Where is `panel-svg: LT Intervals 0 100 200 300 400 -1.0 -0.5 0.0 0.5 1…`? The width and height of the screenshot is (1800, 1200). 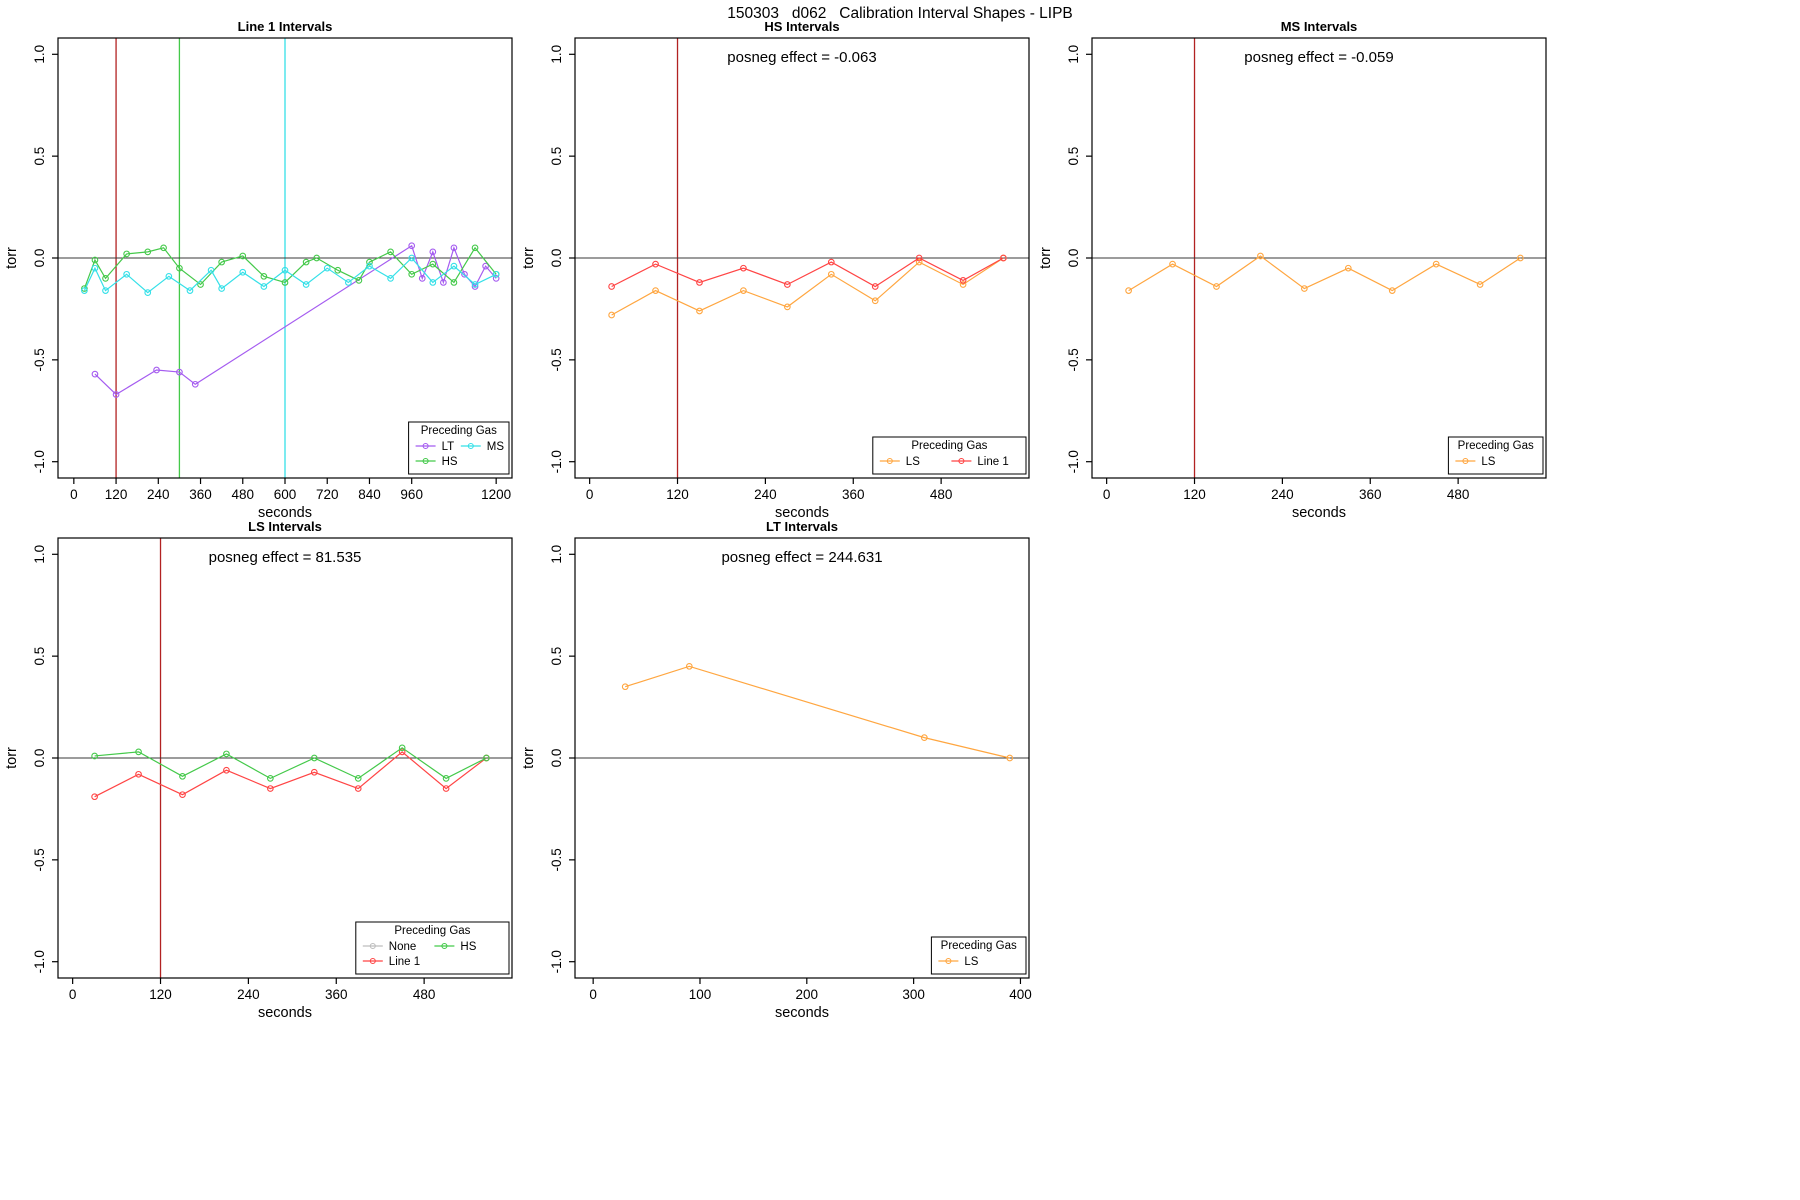
panel-svg: LT Intervals 0 100 200 300 400 -1.0 -0.5 0.0 0.5 1… is located at coordinates (776, 770).